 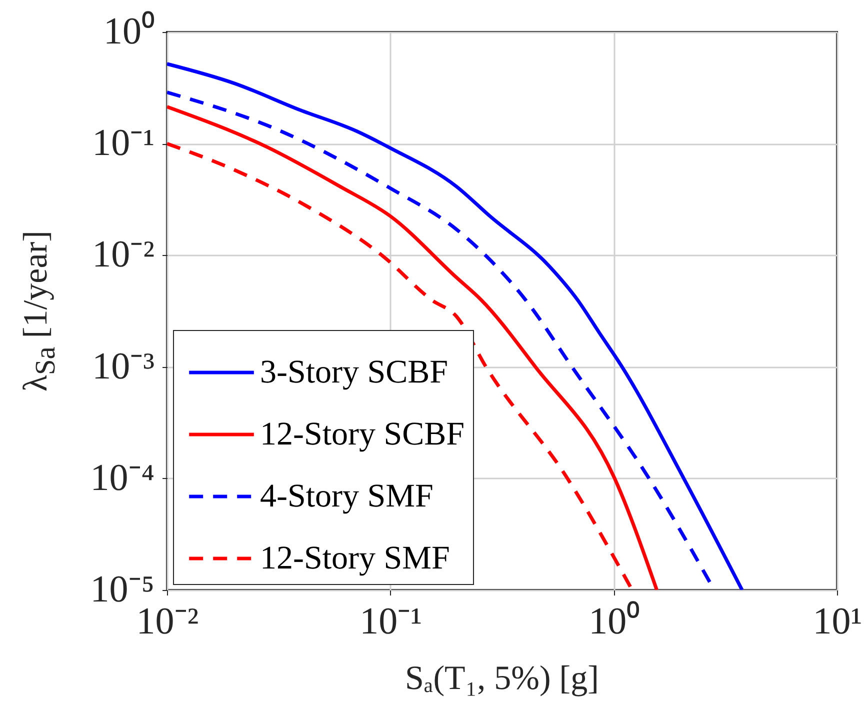 I want to click on y-tick-label: 10⁻³, so click(x=123, y=366).